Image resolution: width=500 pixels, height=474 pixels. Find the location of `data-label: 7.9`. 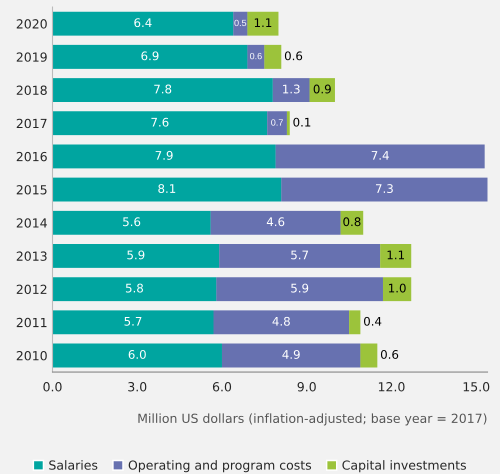

data-label: 7.9 is located at coordinates (164, 155).